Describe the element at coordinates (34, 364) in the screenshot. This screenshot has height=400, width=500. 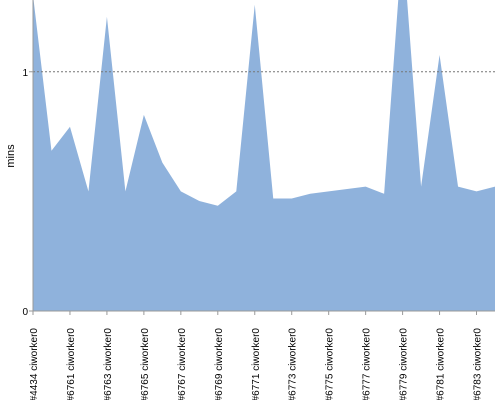
I see `x-tick-label-0: #4434 ciworker0` at that location.